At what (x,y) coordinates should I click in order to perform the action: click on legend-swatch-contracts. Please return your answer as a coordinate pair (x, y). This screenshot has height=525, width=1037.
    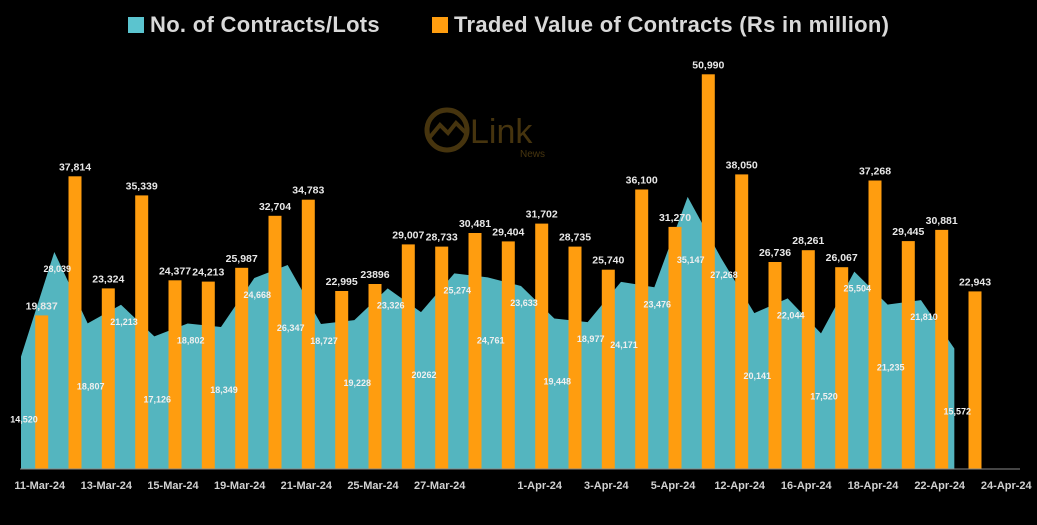
    Looking at the image, I should click on (136, 25).